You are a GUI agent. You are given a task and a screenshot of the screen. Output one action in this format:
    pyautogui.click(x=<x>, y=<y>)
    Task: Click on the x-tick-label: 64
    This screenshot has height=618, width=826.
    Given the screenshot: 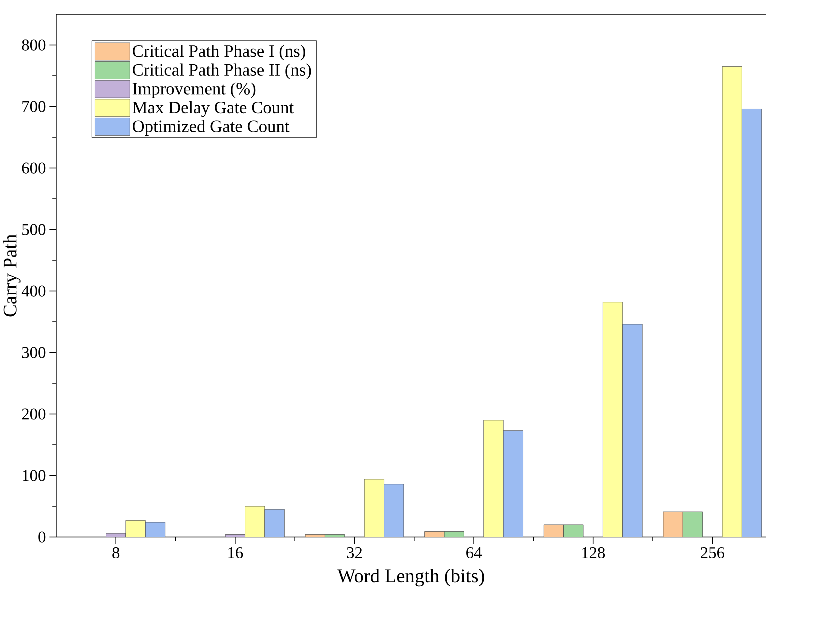 What is the action you would take?
    pyautogui.click(x=474, y=553)
    